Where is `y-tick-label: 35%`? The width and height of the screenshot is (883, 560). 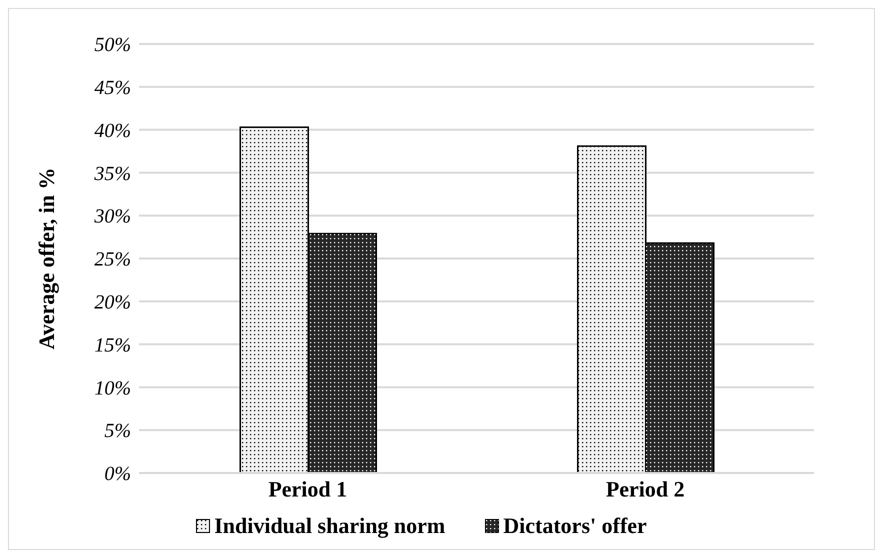
y-tick-label: 35% is located at coordinates (112, 173).